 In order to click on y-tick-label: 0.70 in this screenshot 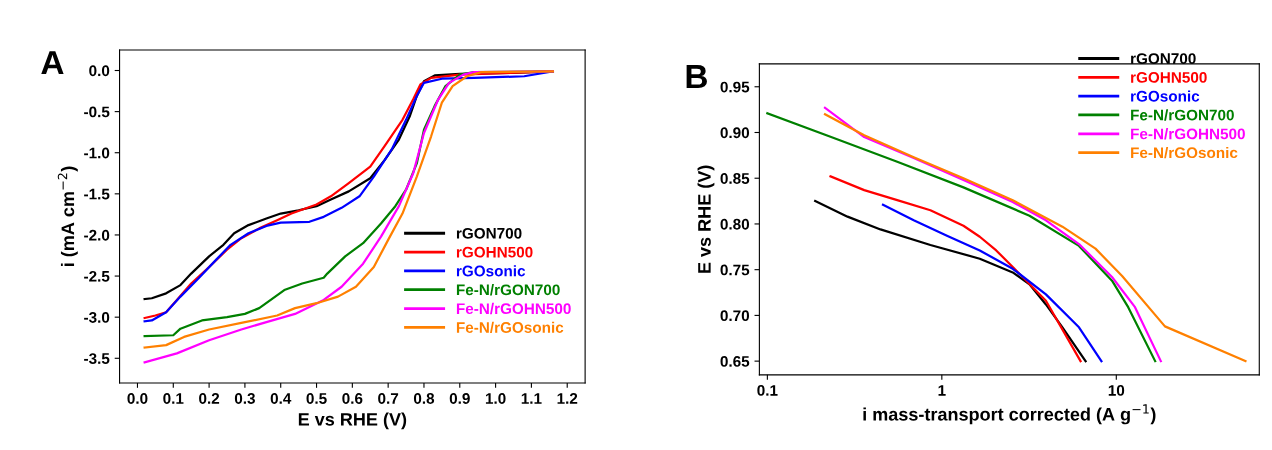, I will do `click(735, 316)`.